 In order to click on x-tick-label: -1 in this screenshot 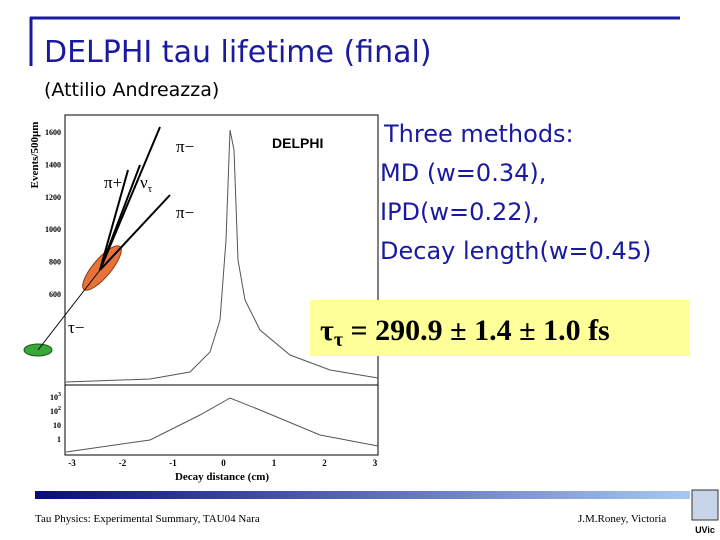, I will do `click(173, 463)`.